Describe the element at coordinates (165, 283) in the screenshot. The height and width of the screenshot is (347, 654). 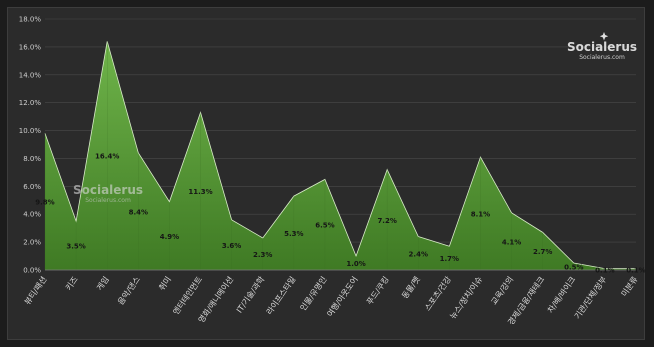
I see `x-category-label: 취미` at that location.